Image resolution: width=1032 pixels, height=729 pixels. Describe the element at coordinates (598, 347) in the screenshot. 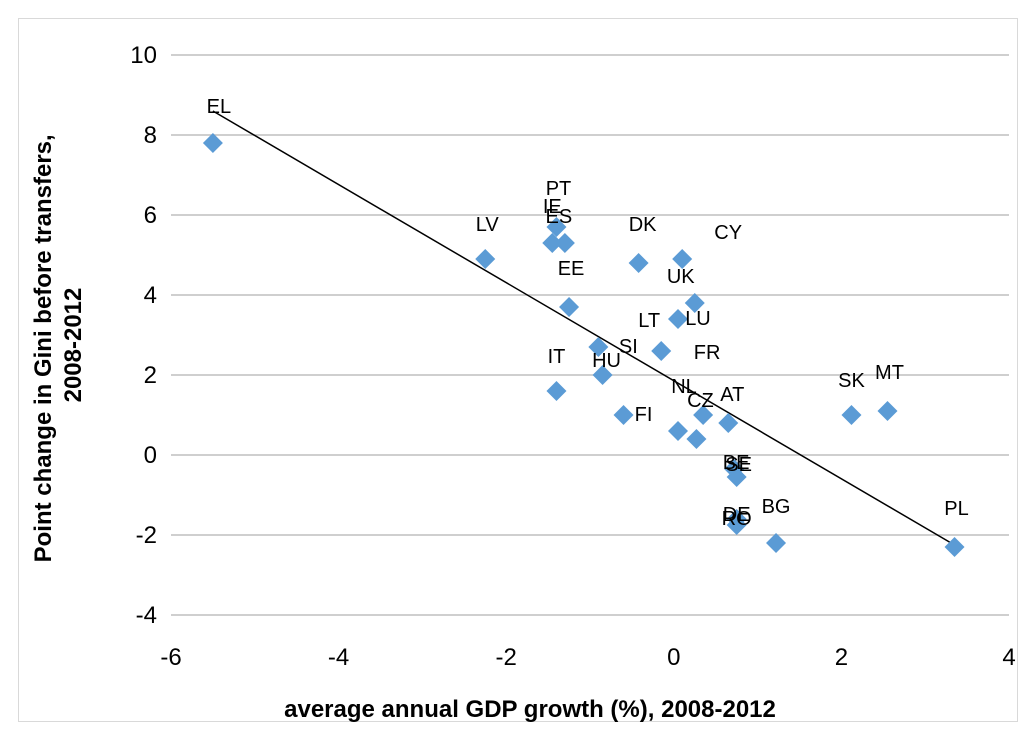

I see `data-point-si` at that location.